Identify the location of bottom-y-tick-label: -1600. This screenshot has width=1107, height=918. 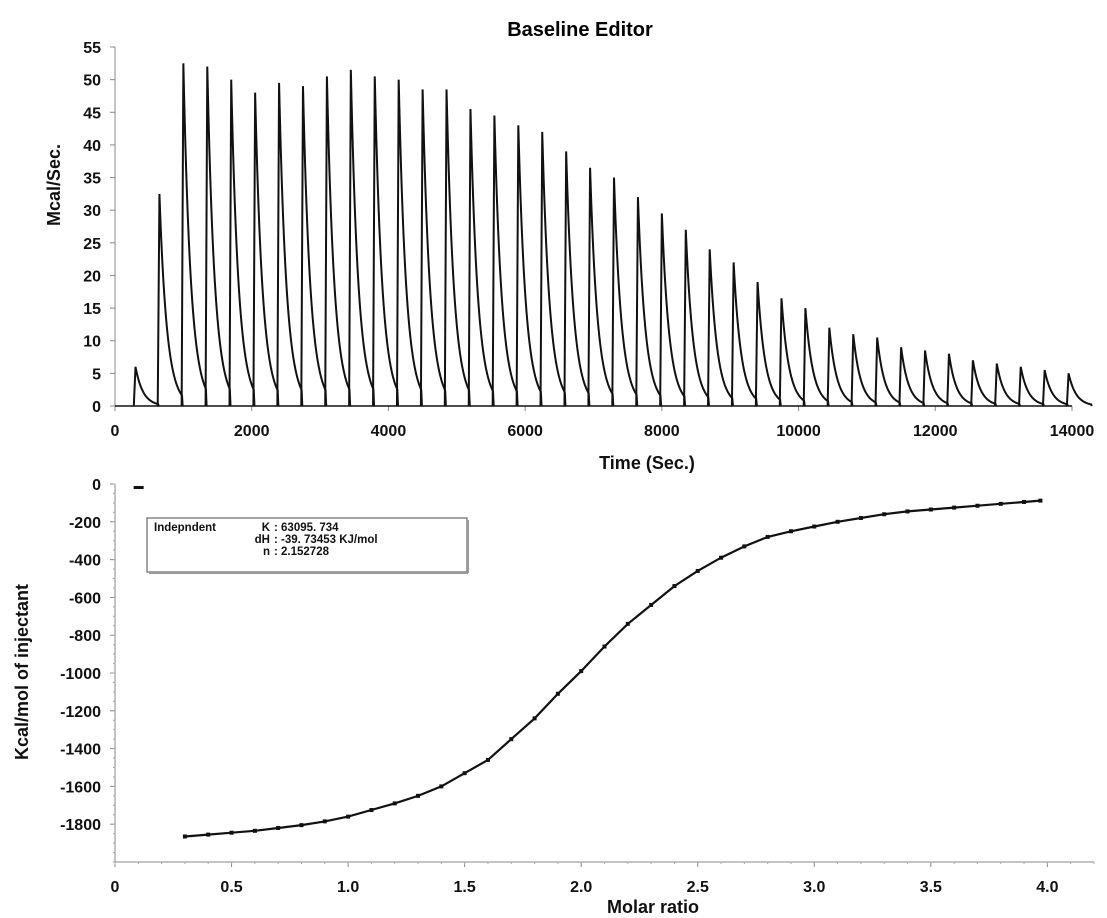
(80, 787).